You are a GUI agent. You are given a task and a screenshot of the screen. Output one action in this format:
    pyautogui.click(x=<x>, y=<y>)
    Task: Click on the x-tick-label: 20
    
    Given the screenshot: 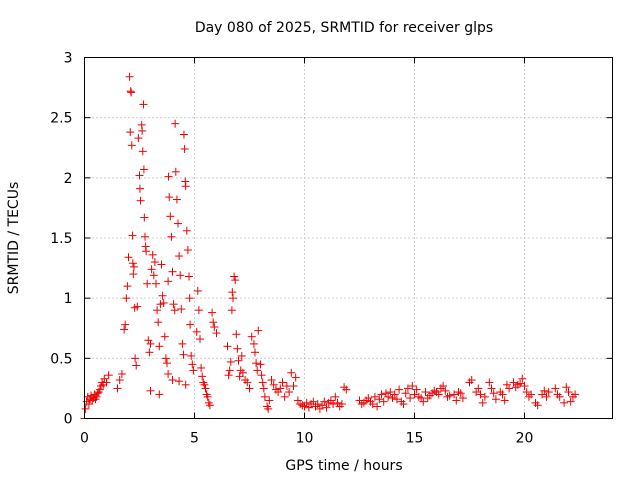 What is the action you would take?
    pyautogui.click(x=525, y=439)
    